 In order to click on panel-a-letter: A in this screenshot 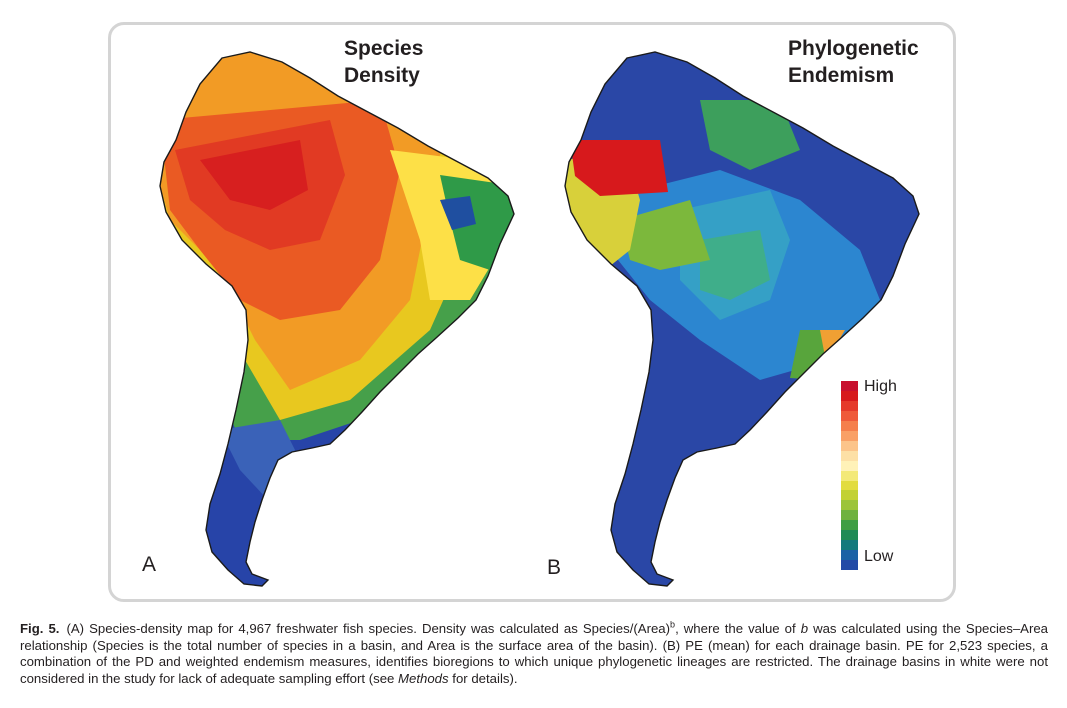, I will do `click(149, 564)`.